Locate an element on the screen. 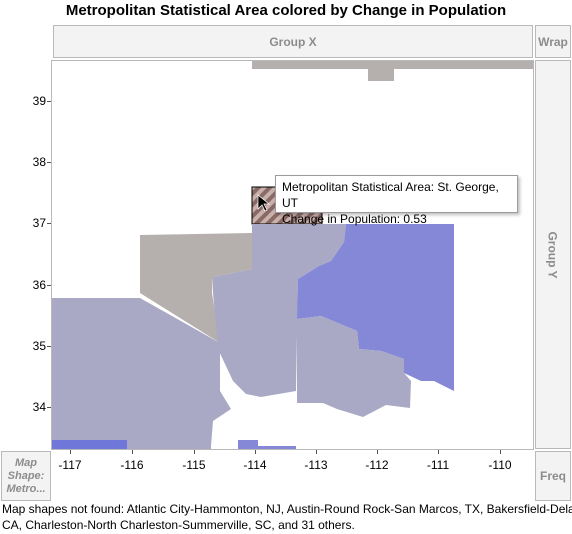 This screenshot has height=534, width=572. x-tick--116: -116 is located at coordinates (132, 465).